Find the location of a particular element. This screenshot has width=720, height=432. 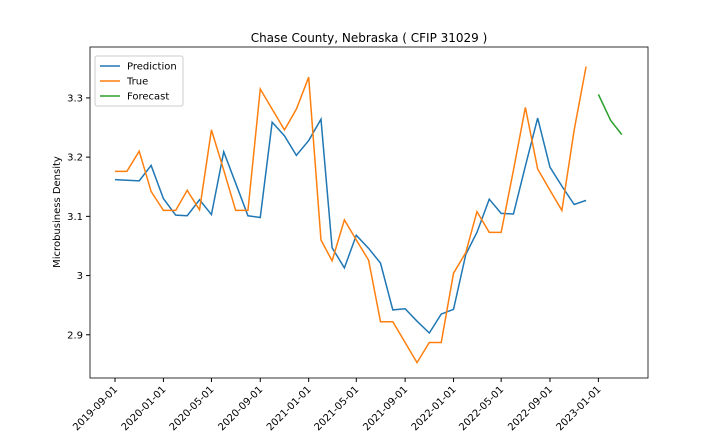

y-tick-label: 3.1 is located at coordinates (75, 217).